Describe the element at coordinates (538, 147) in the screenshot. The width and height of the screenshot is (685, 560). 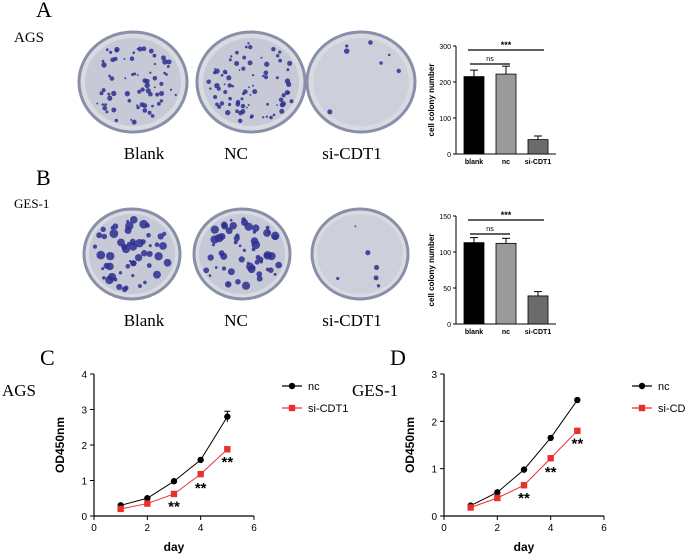
I see `bar-si-CDT1-a` at that location.